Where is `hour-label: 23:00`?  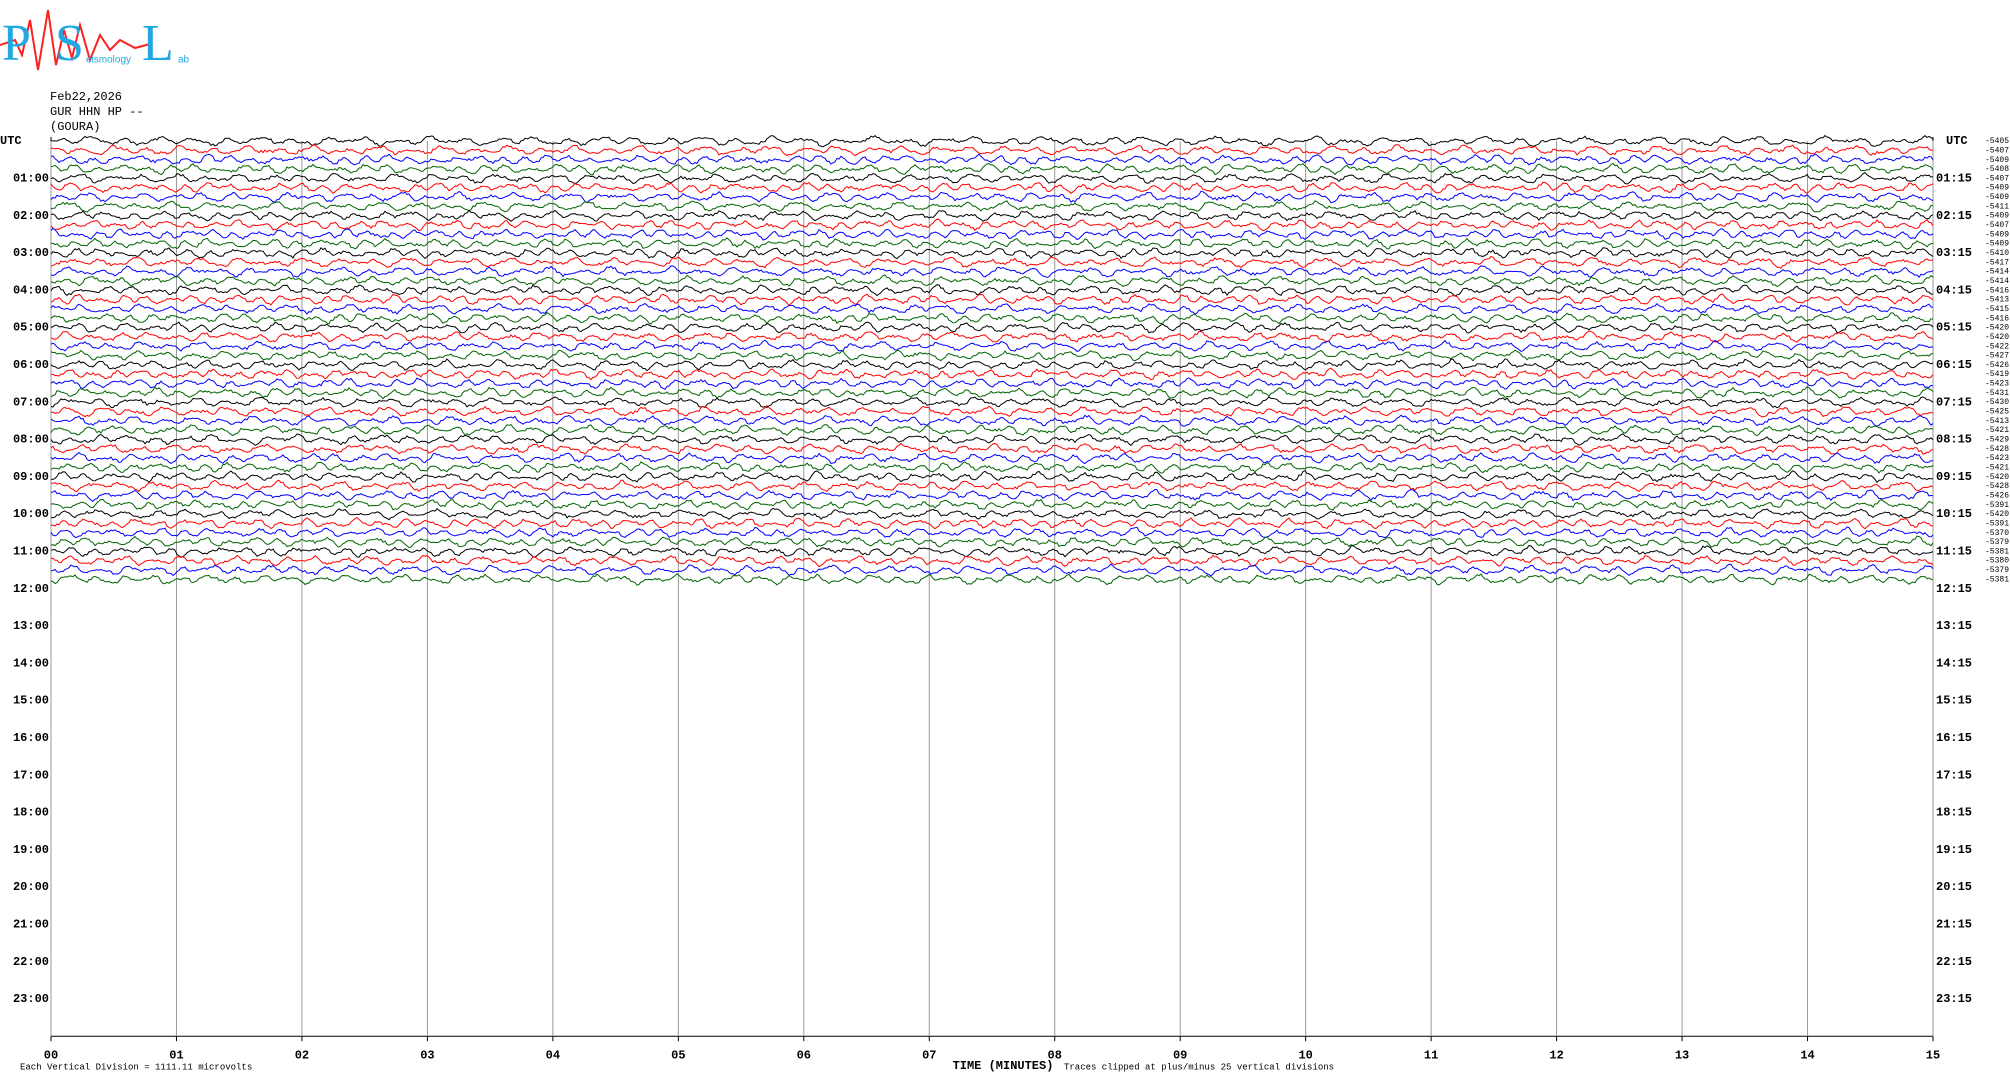 hour-label: 23:00 is located at coordinates (31, 999).